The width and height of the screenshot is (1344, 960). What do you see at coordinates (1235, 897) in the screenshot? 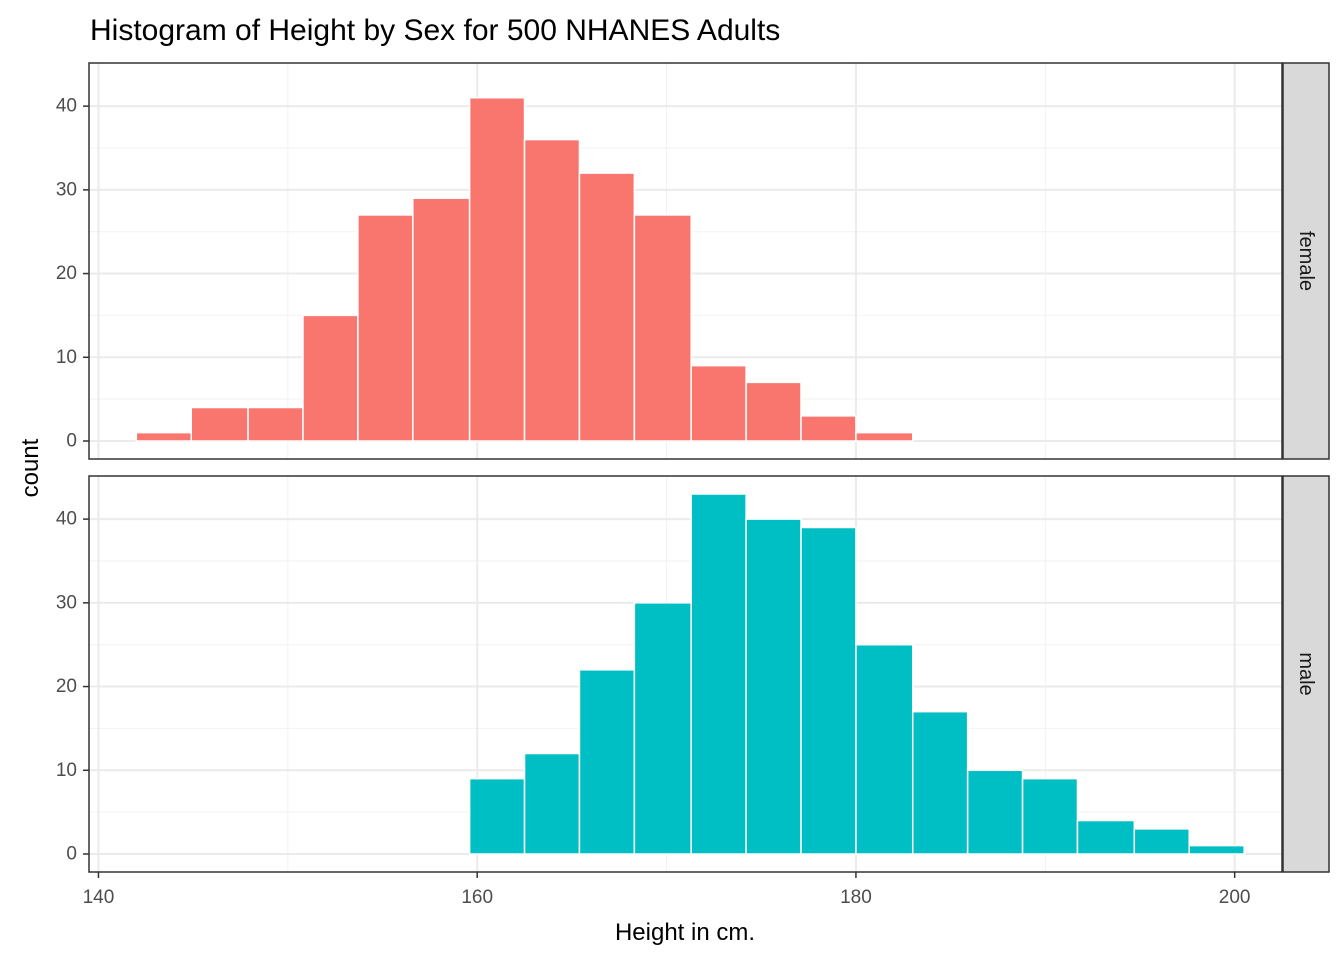
I see `x-tick-label: 200` at bounding box center [1235, 897].